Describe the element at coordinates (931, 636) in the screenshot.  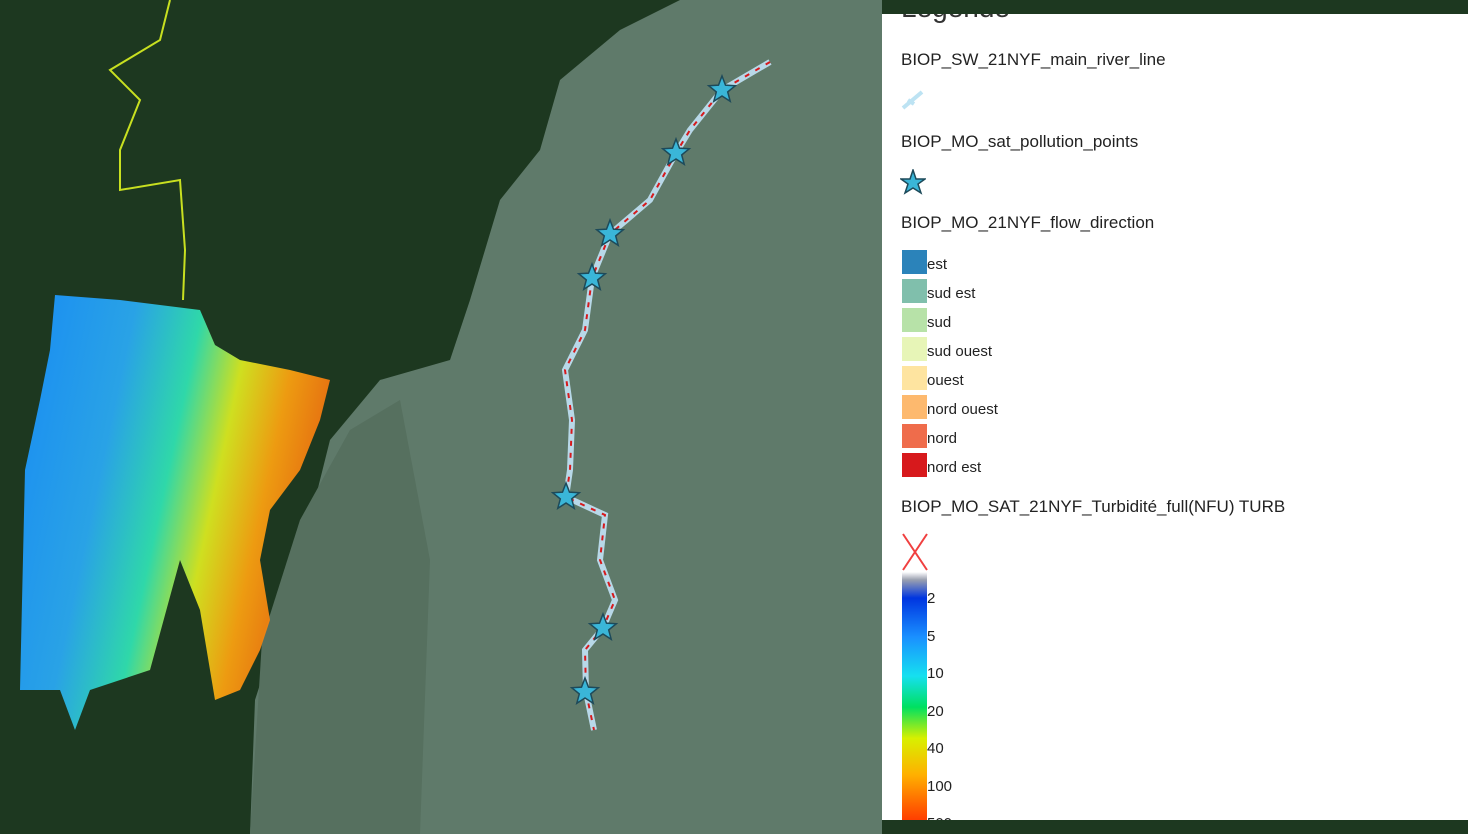
I see `ramp-label: 5` at that location.